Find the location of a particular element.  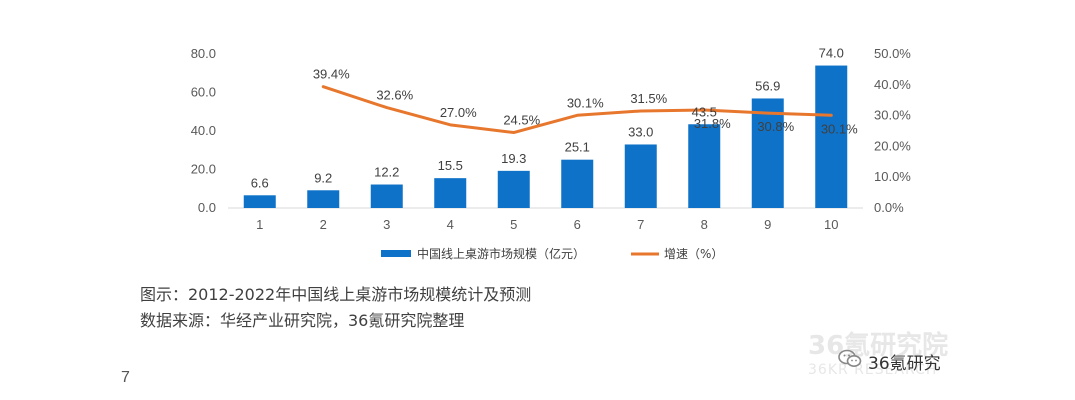

bar-data-label: 9.2 is located at coordinates (323, 177).